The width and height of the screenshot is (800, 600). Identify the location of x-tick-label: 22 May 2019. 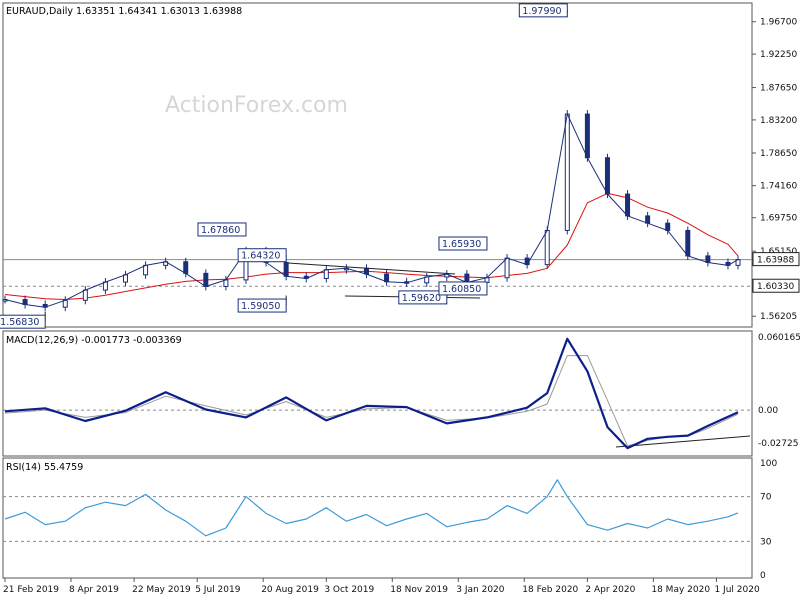
(161, 590).